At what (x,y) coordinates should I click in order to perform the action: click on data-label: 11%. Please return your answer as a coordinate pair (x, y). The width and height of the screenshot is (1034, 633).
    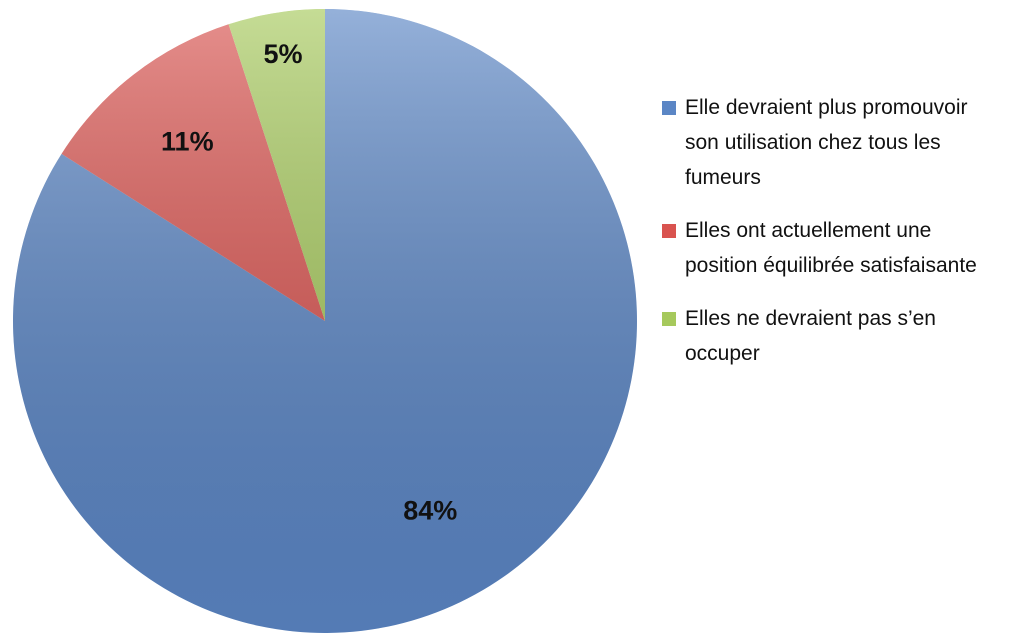
    Looking at the image, I should click on (187, 142).